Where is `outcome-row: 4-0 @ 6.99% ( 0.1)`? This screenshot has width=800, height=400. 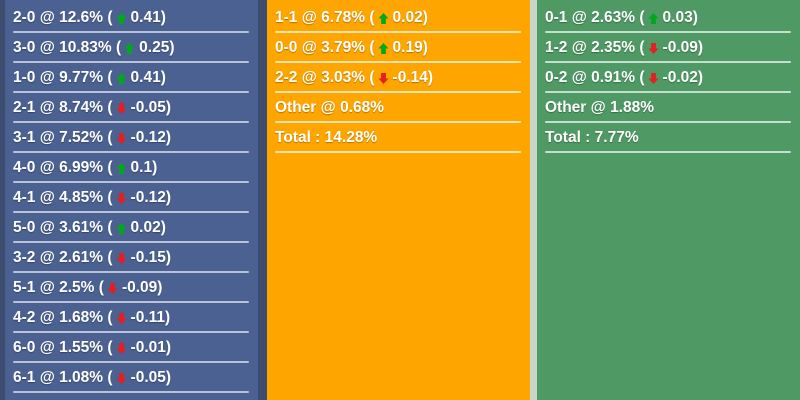
outcome-row: 4-0 @ 6.99% ( 0.1) is located at coordinates (131, 168).